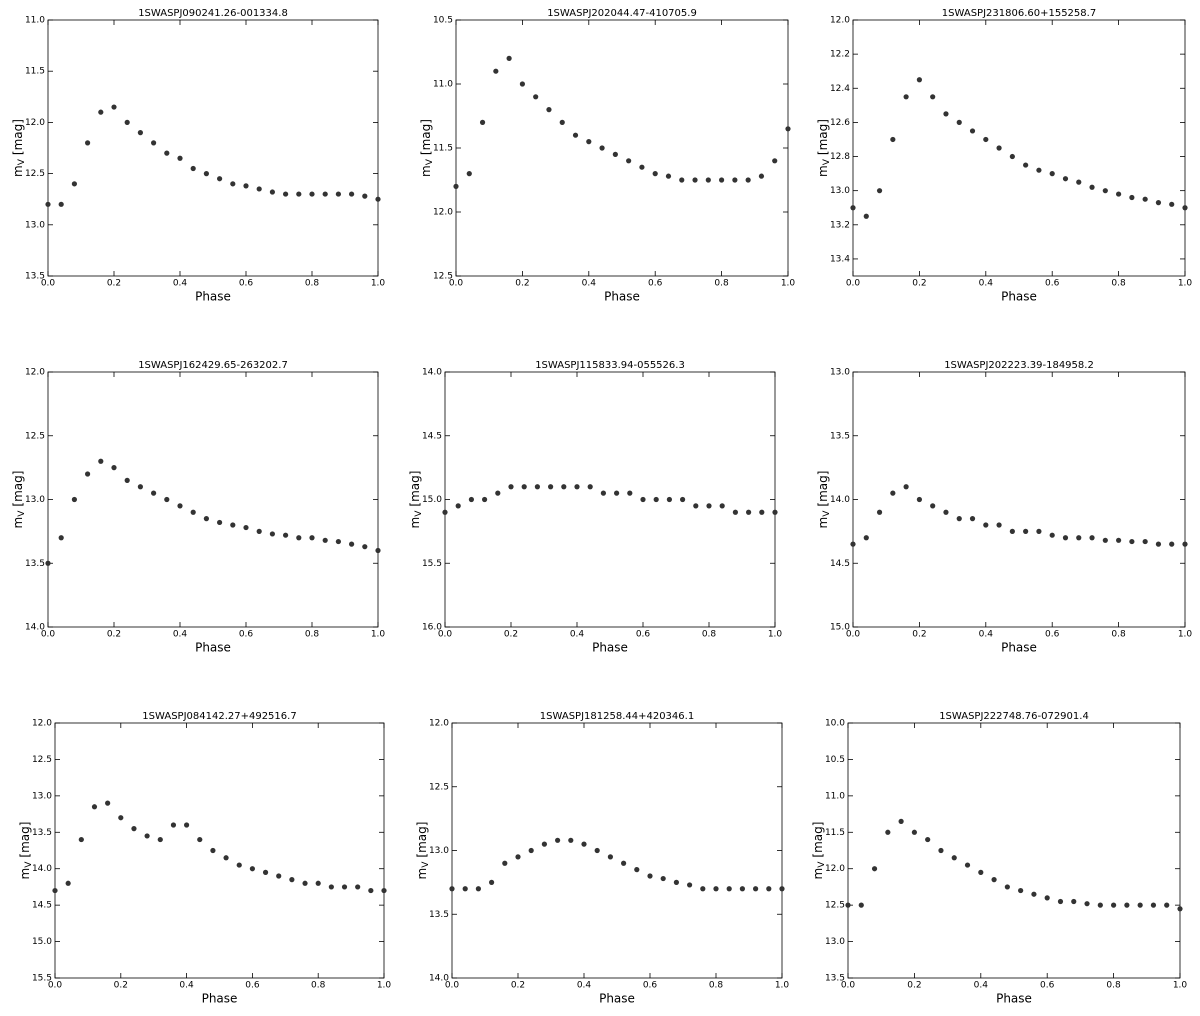 The image size is (1200, 1016). What do you see at coordinates (42, 942) in the screenshot?
I see `y-tick-label: 15.0` at bounding box center [42, 942].